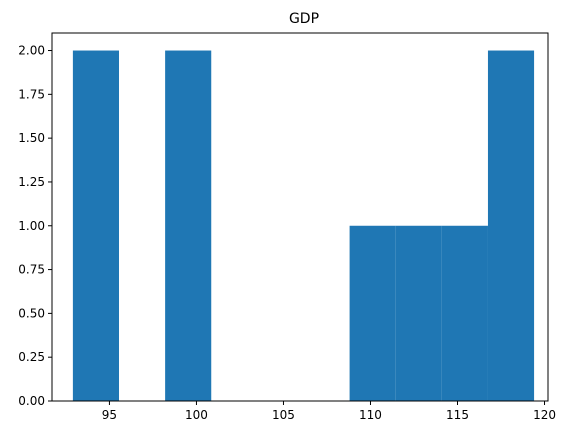  I want to click on x-tick-label: 115, so click(457, 415).